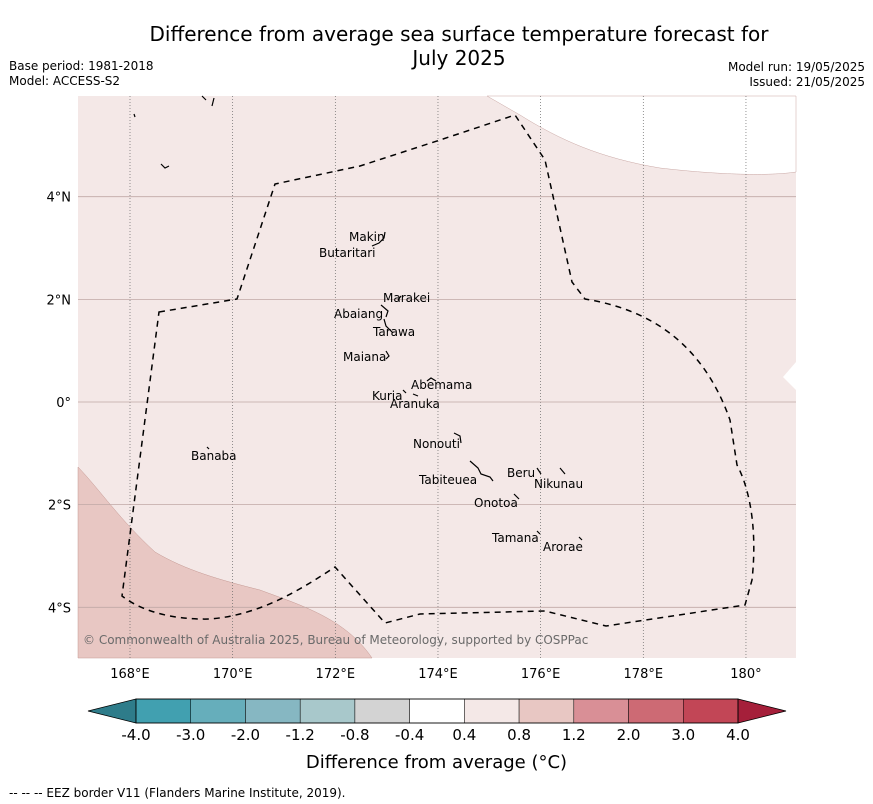 This screenshot has height=804, width=873. I want to click on model-run: Model run: 19/05/2025, so click(796, 67).